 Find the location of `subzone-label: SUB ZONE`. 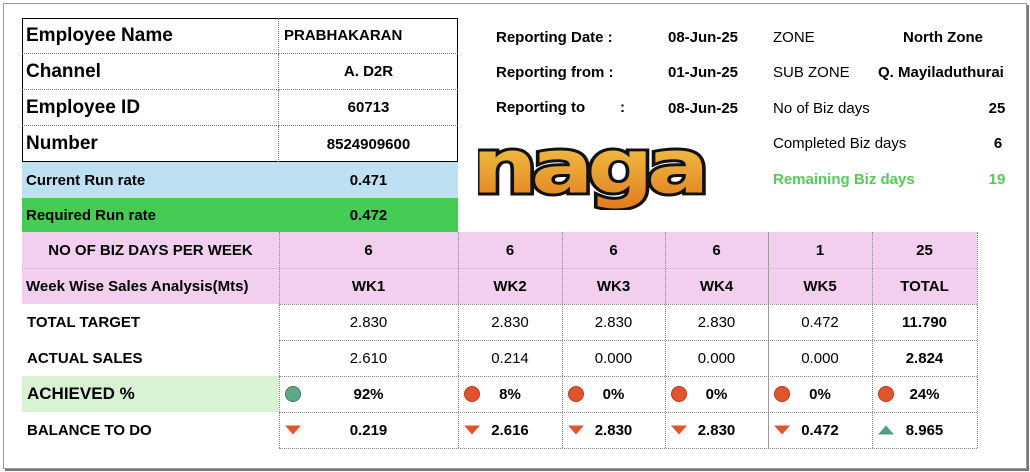

subzone-label: SUB ZONE is located at coordinates (811, 72).